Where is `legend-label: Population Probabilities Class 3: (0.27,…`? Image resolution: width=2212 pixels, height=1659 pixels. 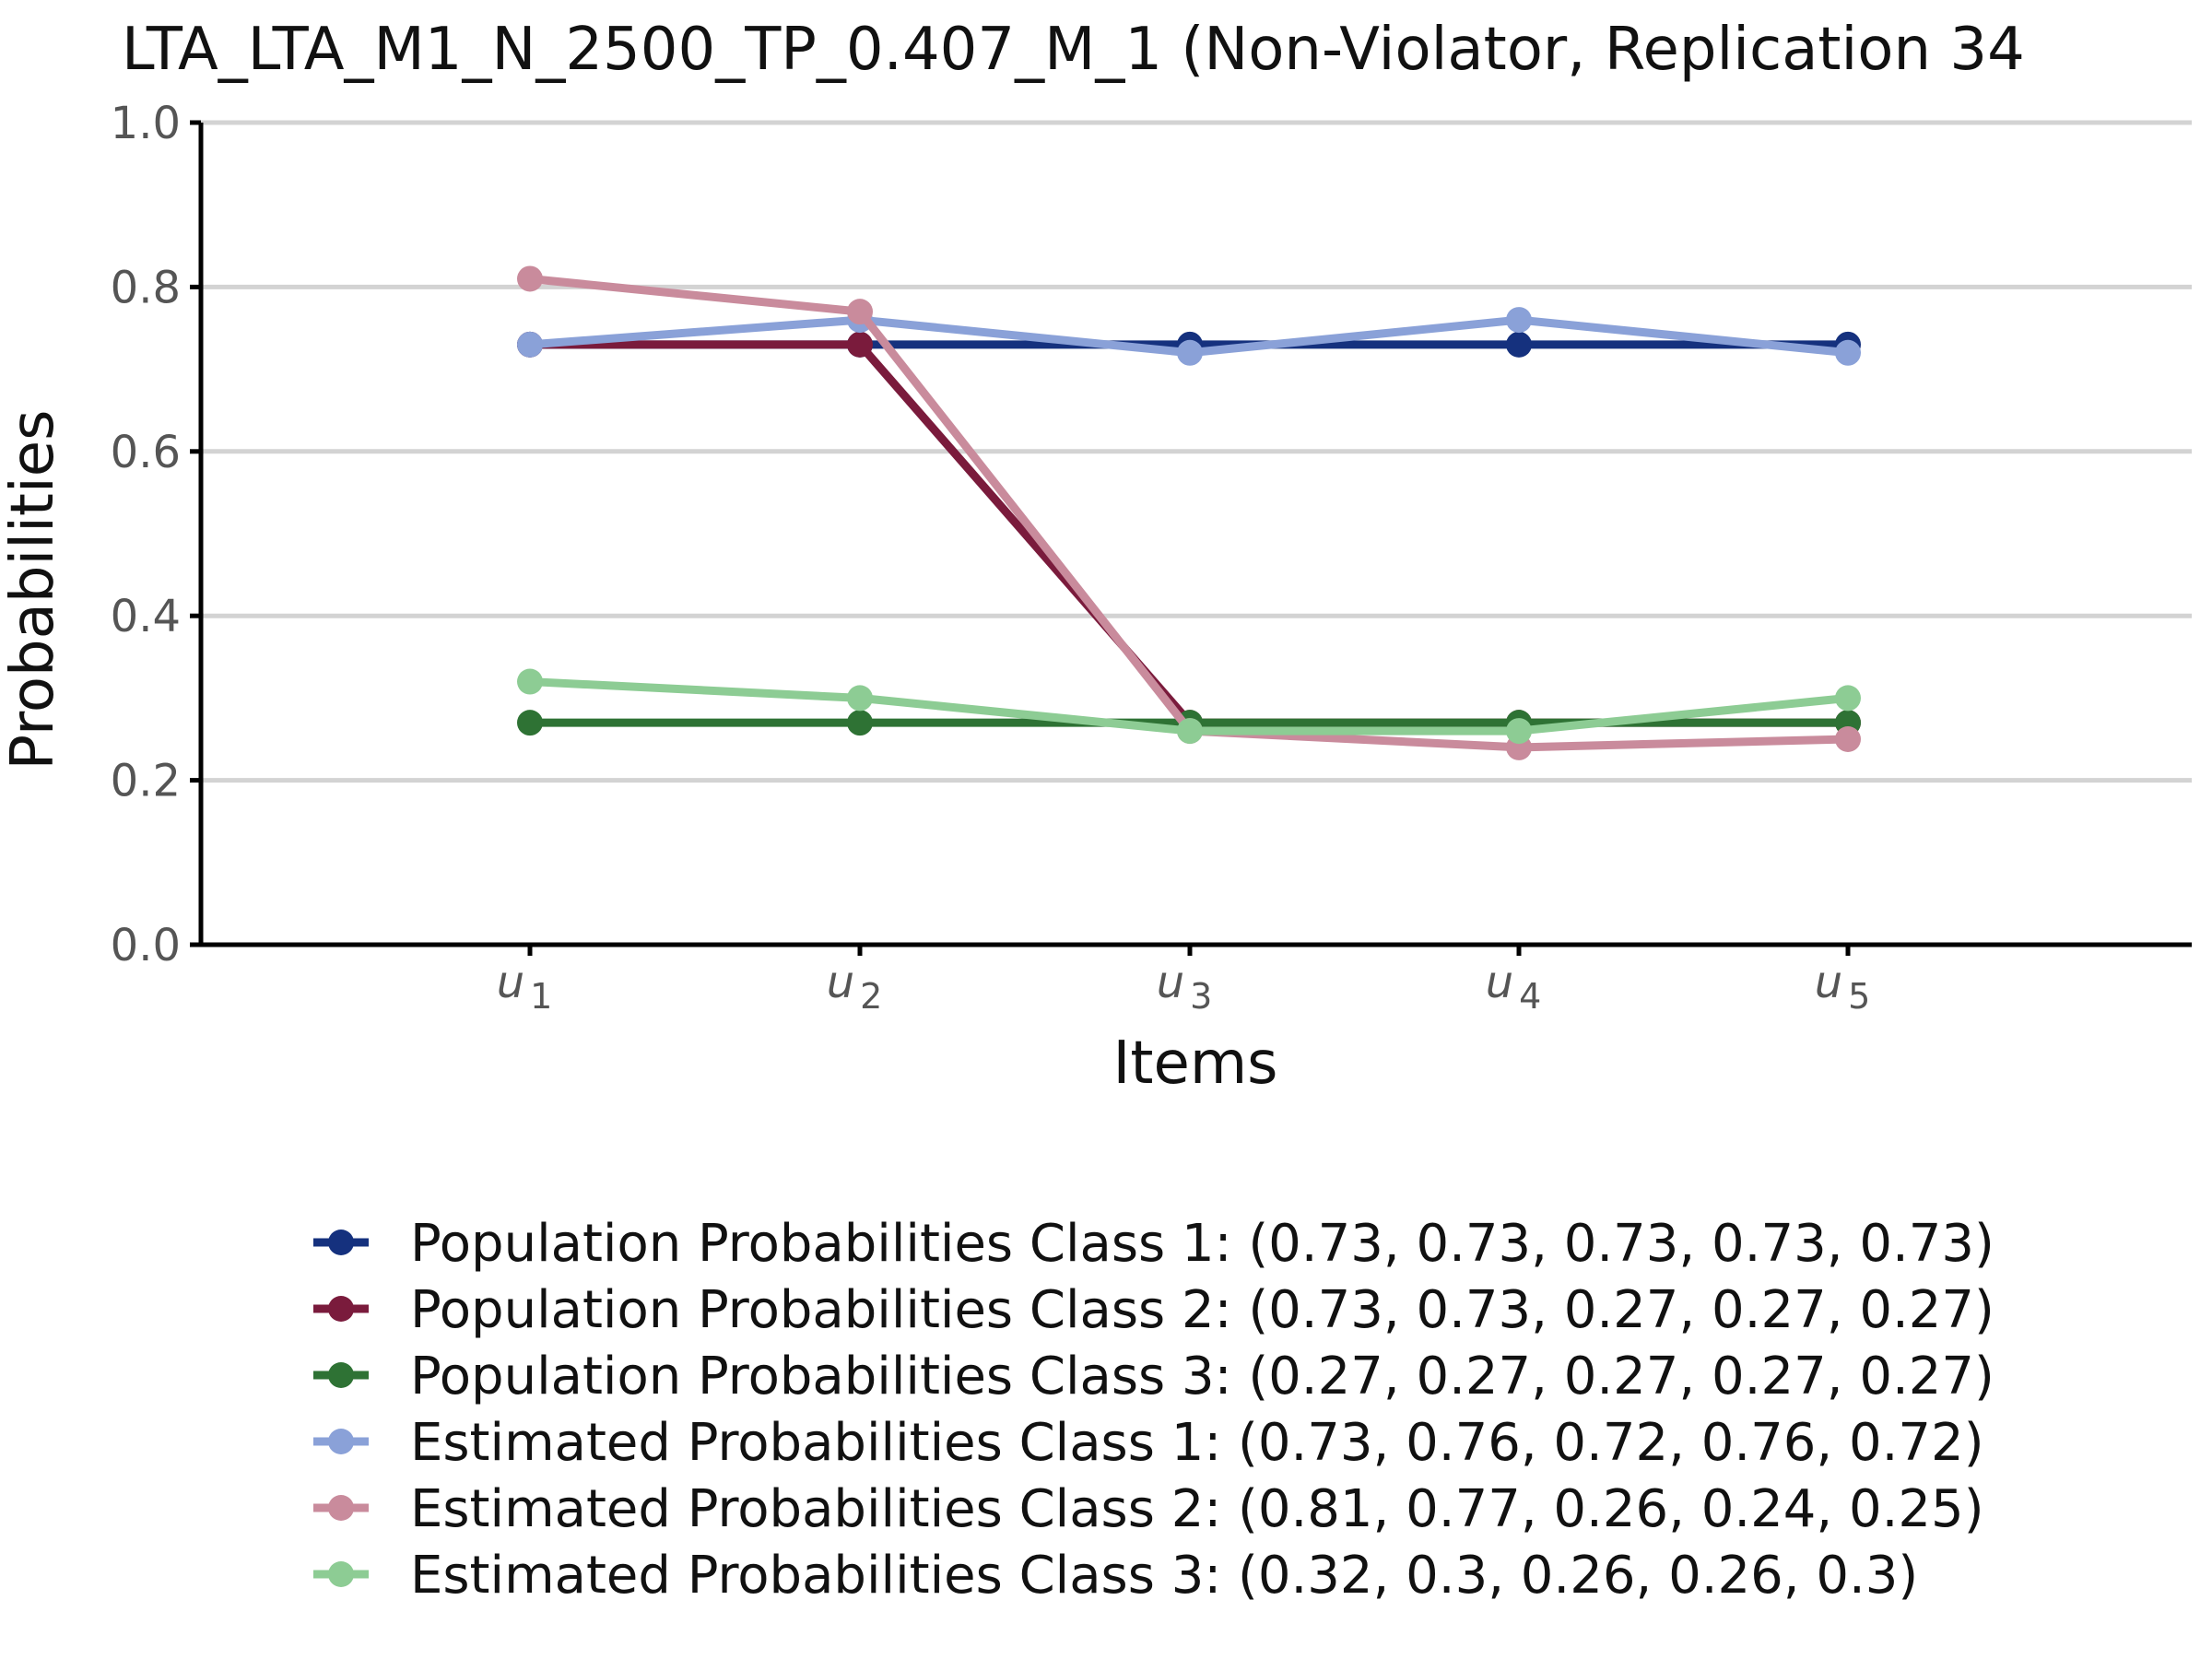 legend-label: Population Probabilities Class 3: (0.27,… is located at coordinates (1202, 1376).